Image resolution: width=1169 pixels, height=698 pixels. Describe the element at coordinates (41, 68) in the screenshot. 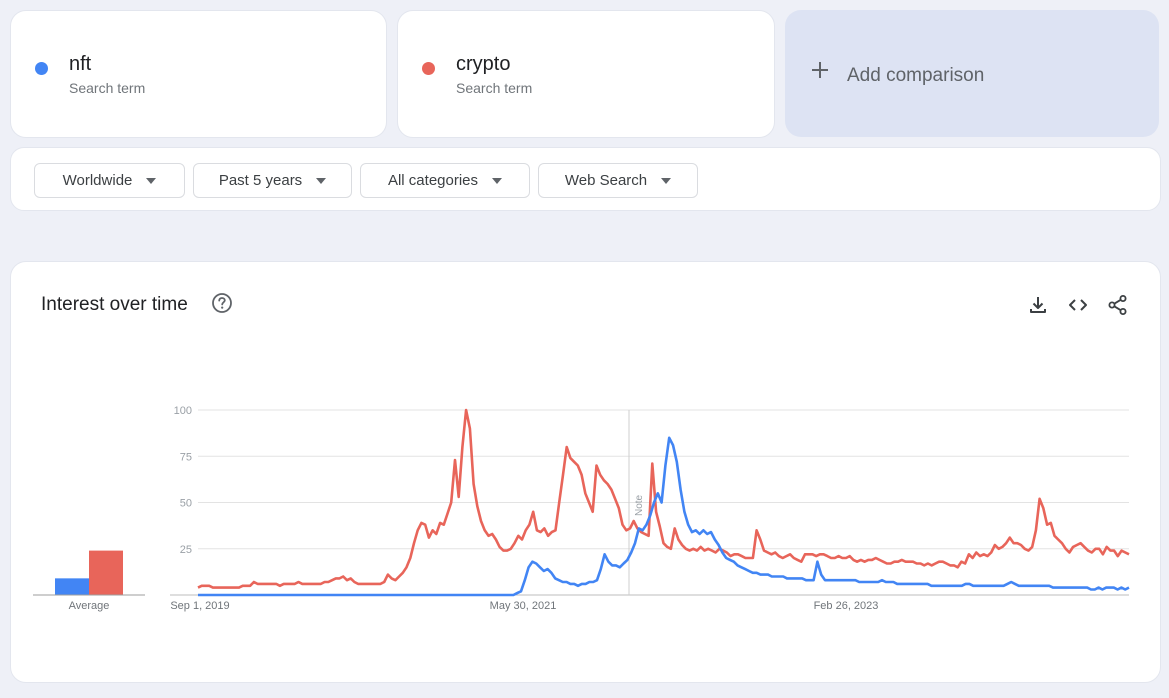

I see `nft-color-dot` at that location.